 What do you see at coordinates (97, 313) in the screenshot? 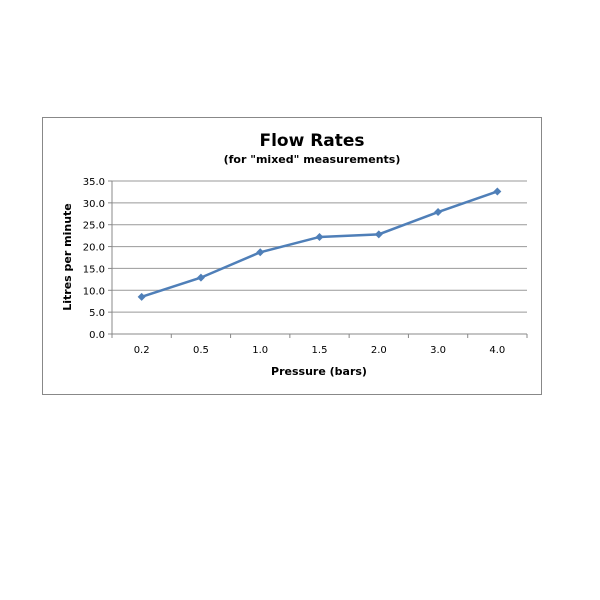
I see `y-tick-label: 5.0` at bounding box center [97, 313].